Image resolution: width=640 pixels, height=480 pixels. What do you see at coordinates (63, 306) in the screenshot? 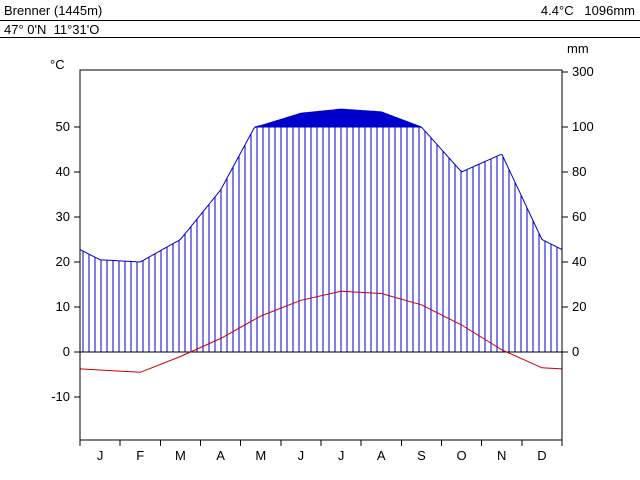
I see `temp-tick-label: 10` at bounding box center [63, 306].